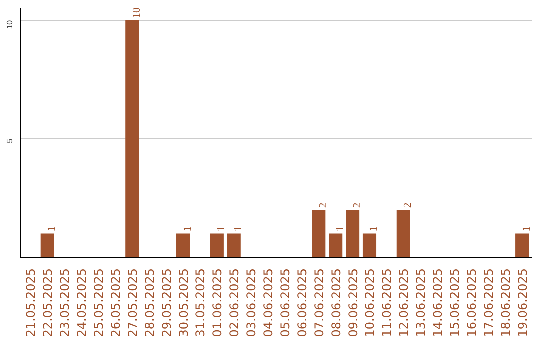 This screenshot has width=540, height=340. What do you see at coordinates (99, 303) in the screenshot?
I see `x-tick-label: 25.05.2025` at bounding box center [99, 303].